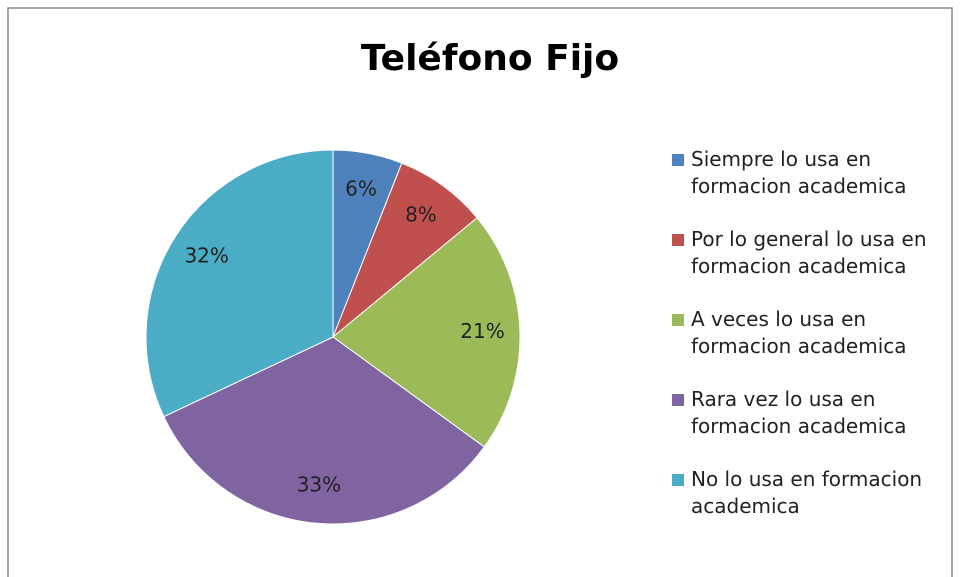  I want to click on data-label: 32%, so click(206, 255).